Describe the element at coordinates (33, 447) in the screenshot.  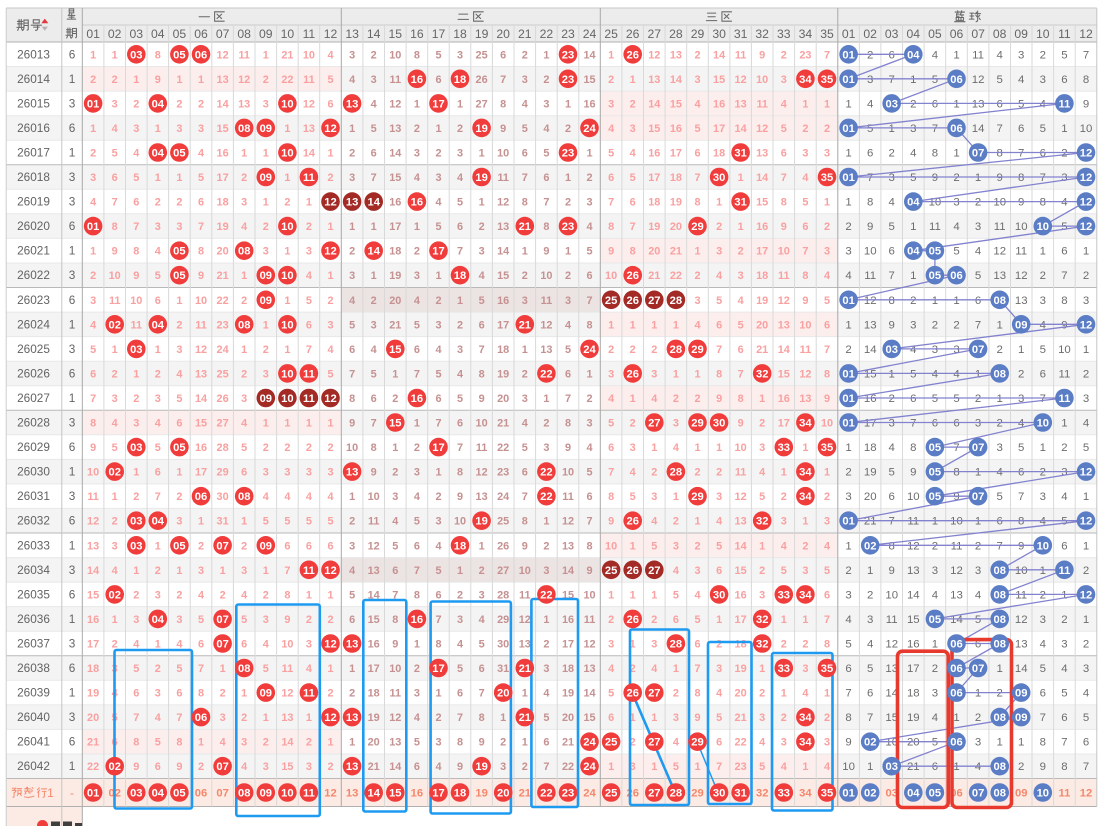
I see `svg-text: 26029` at that location.